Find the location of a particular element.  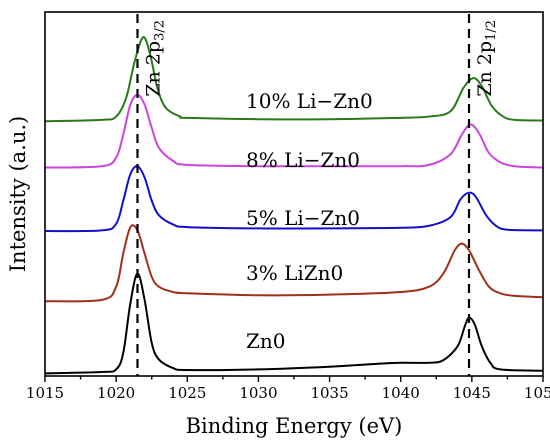

reference-label-1: Zn 2p1/2 is located at coordinates (486, 58).